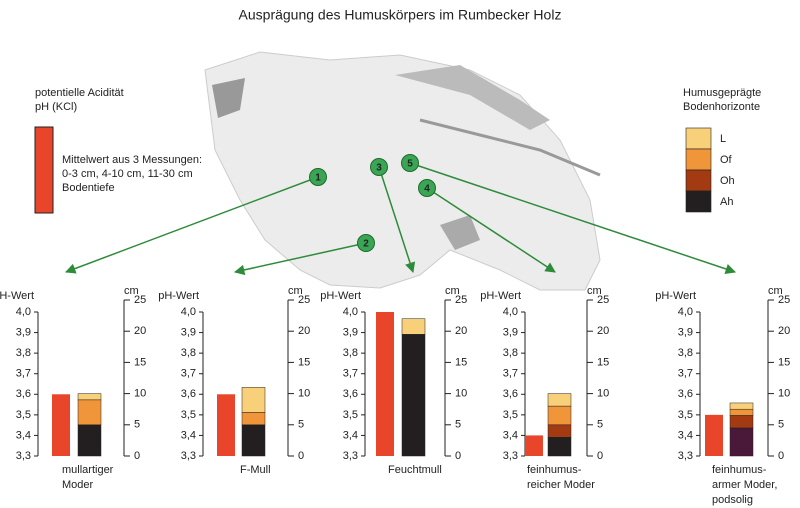 Image resolution: width=800 pixels, height=508 pixels. Describe the element at coordinates (561, 485) in the screenshot. I see `caption: reicher Moder` at that location.